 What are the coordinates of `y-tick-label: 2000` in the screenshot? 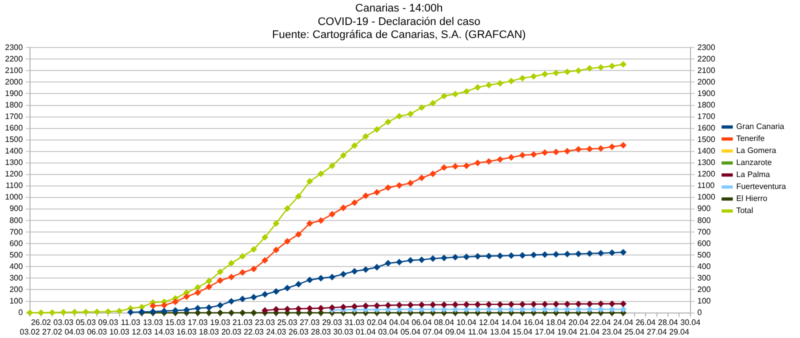 It's located at (14, 81).